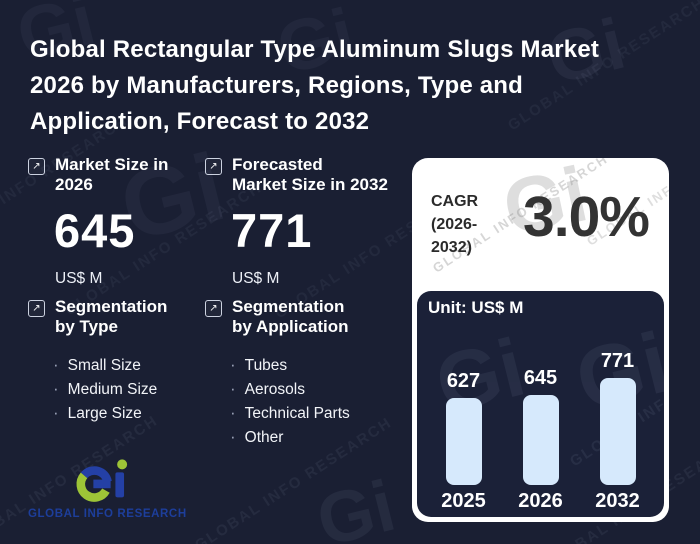 This screenshot has width=700, height=544. I want to click on segmentation-item: · Small Size, so click(123, 366).